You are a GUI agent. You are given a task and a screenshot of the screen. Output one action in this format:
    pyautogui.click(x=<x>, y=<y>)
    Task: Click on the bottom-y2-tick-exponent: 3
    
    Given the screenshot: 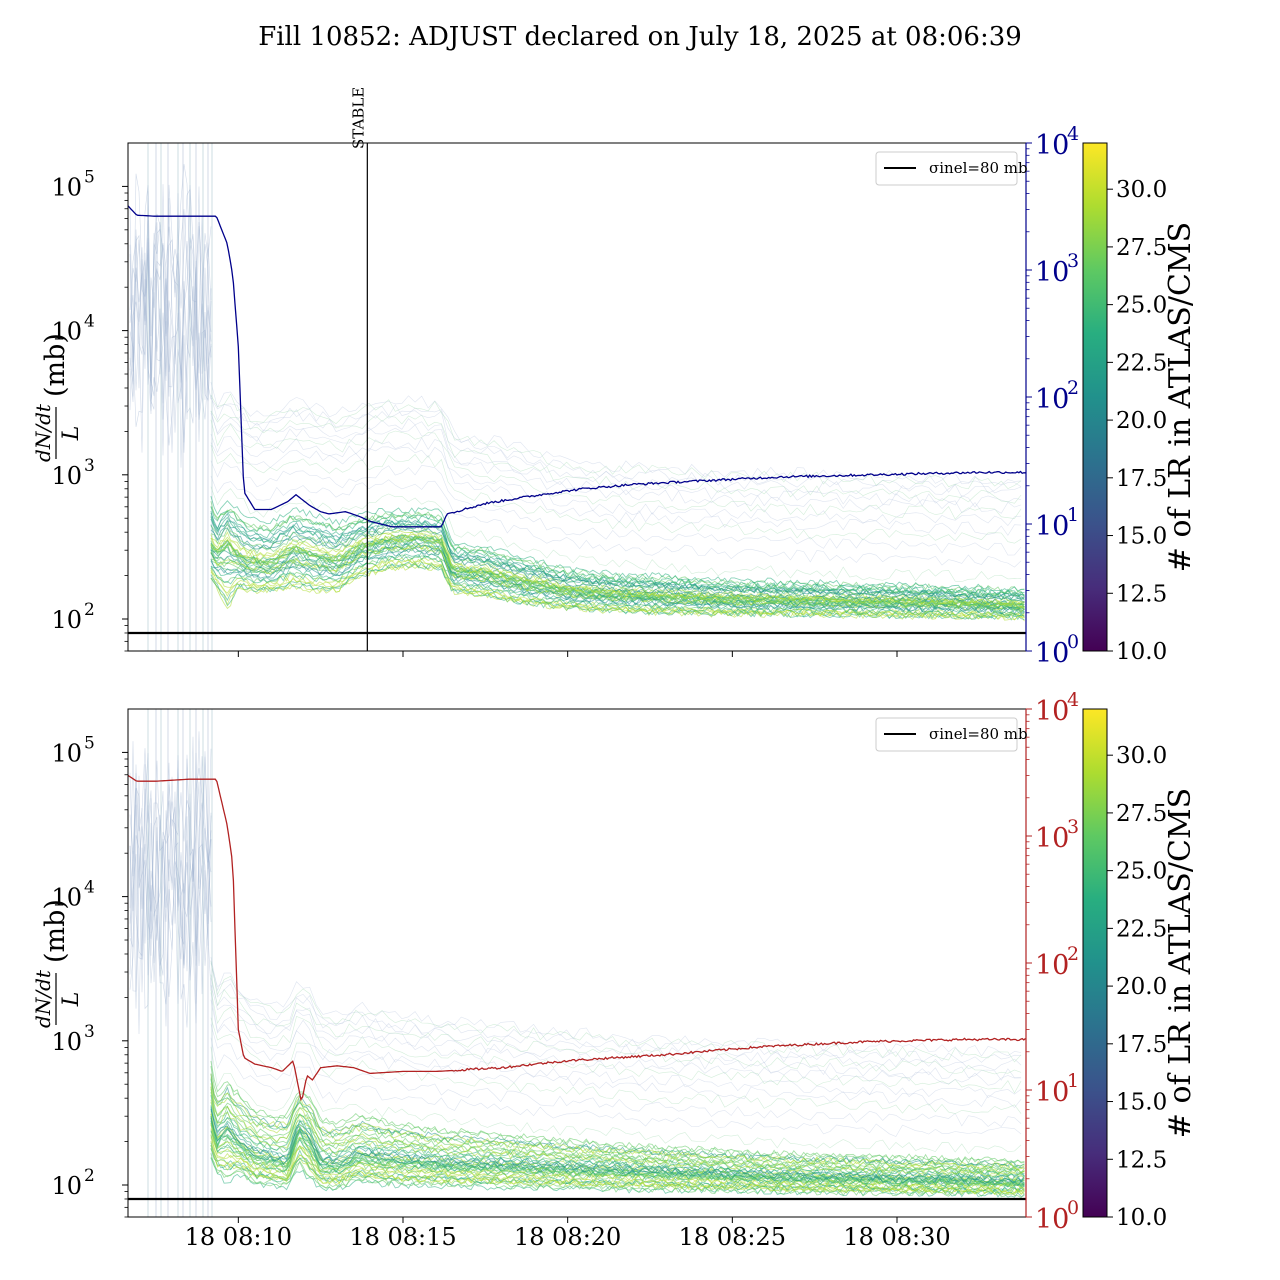 What is the action you would take?
    pyautogui.click(x=1073, y=827)
    